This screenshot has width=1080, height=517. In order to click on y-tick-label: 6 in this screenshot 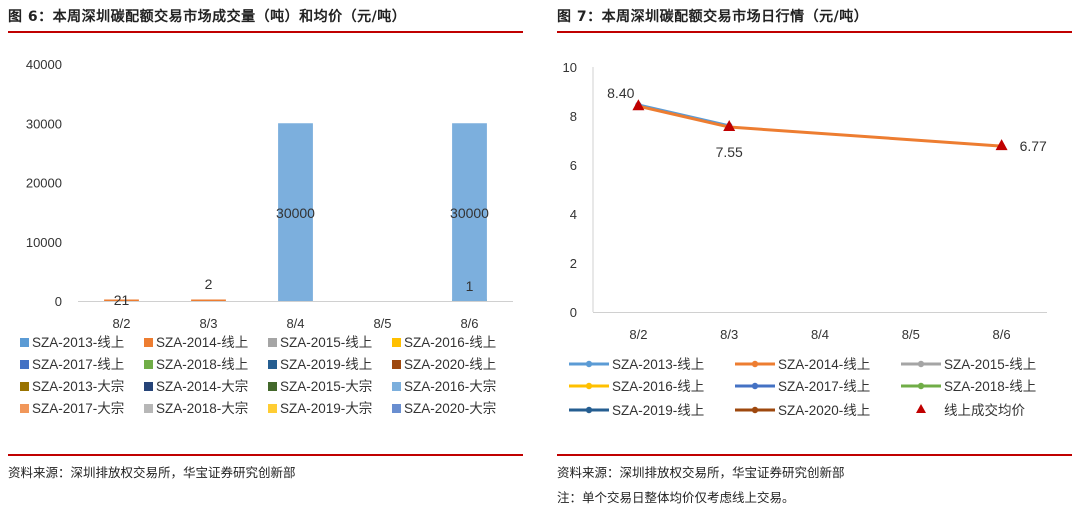, I will do `click(573, 165)`.